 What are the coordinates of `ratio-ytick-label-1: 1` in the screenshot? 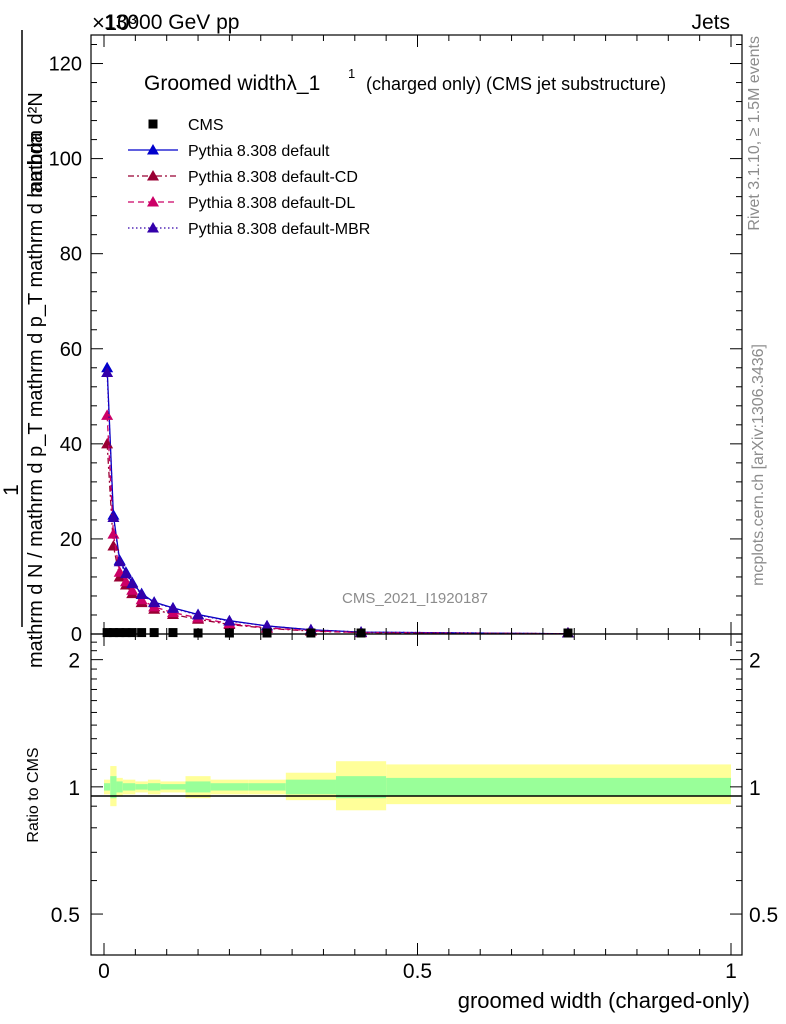 It's located at (74, 788).